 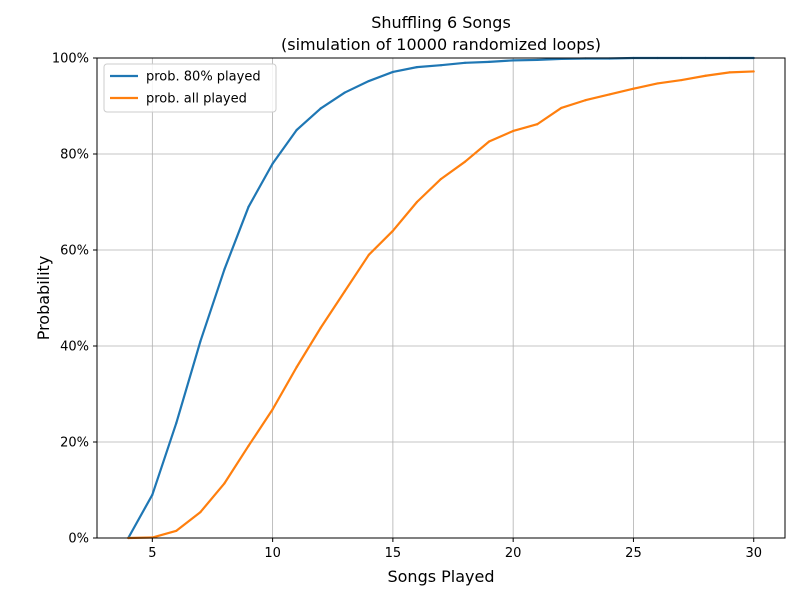 I want to click on x-axis-label: Songs Played, so click(x=440, y=576).